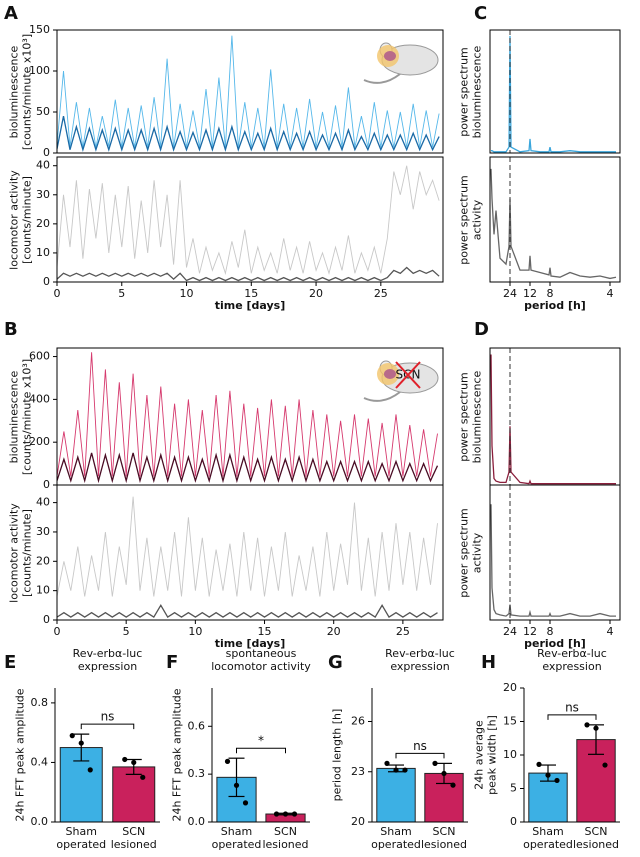 The height and width of the screenshot is (857, 640). What do you see at coordinates (10, 662) in the screenshot?
I see `panel-label: E` at bounding box center [10, 662].